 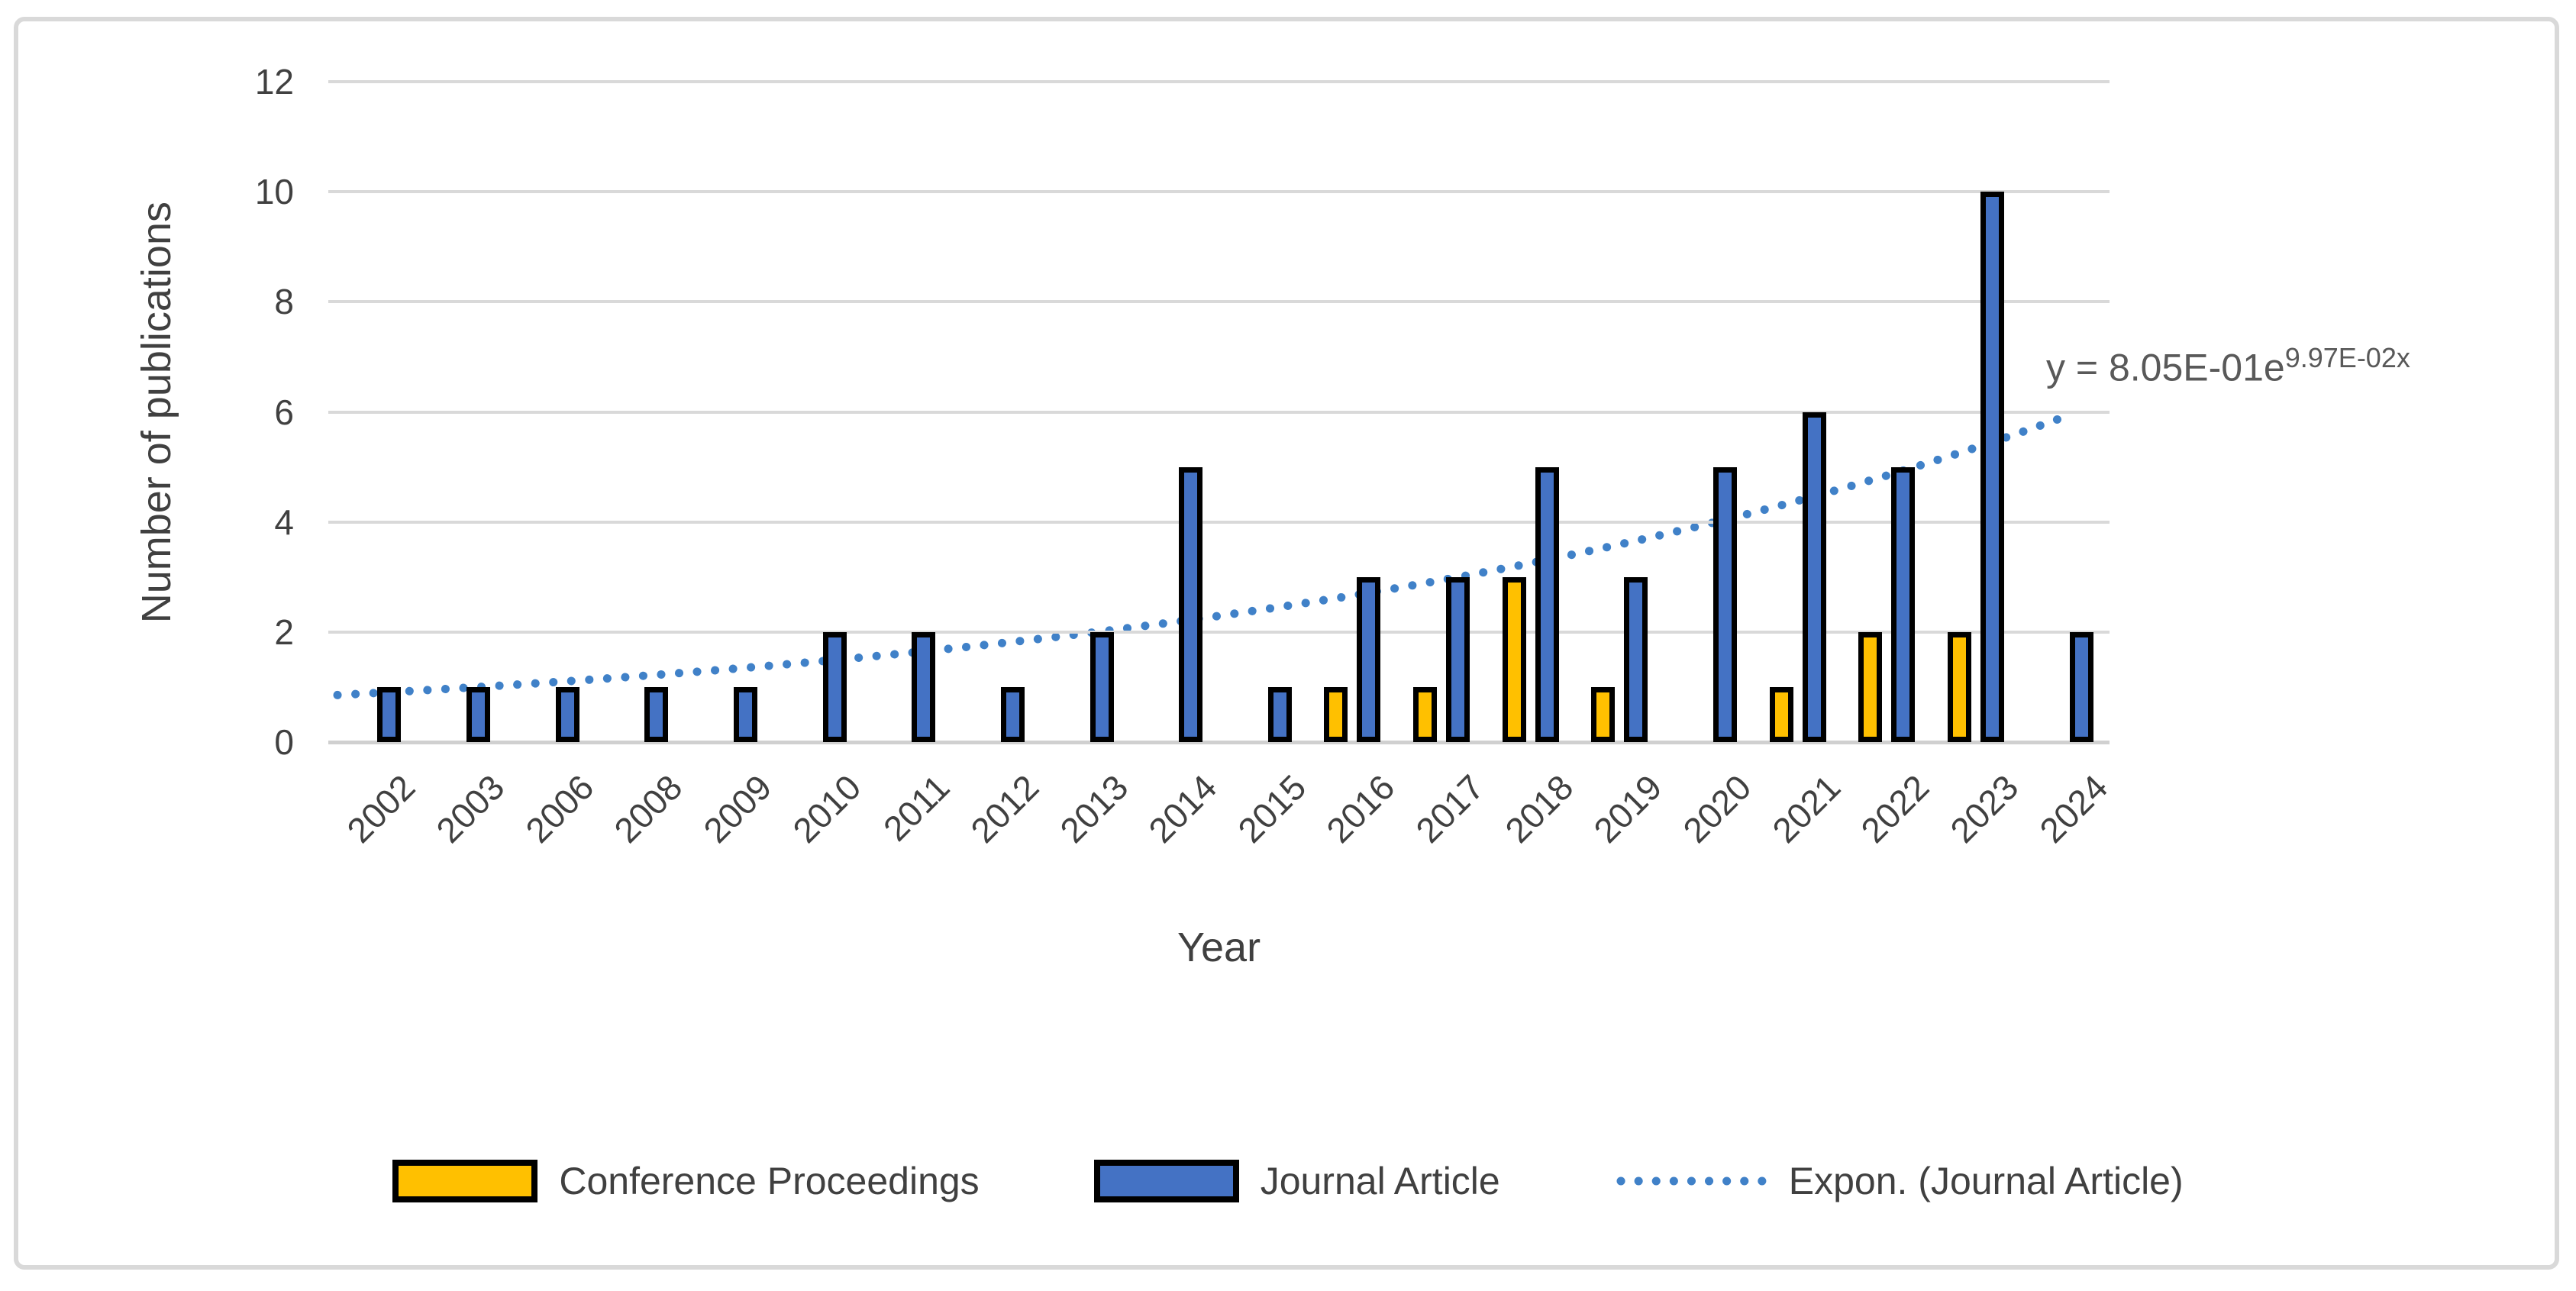 I want to click on bar-conference-proceedings-2023, so click(x=1959, y=686).